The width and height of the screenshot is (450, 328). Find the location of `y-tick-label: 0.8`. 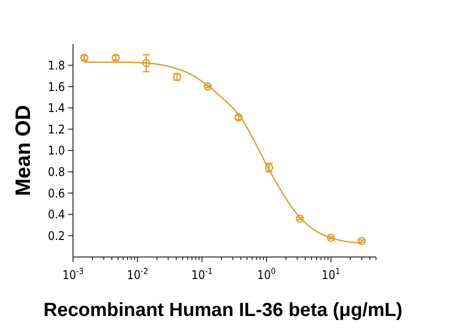

y-tick-label: 0.8 is located at coordinates (57, 172).